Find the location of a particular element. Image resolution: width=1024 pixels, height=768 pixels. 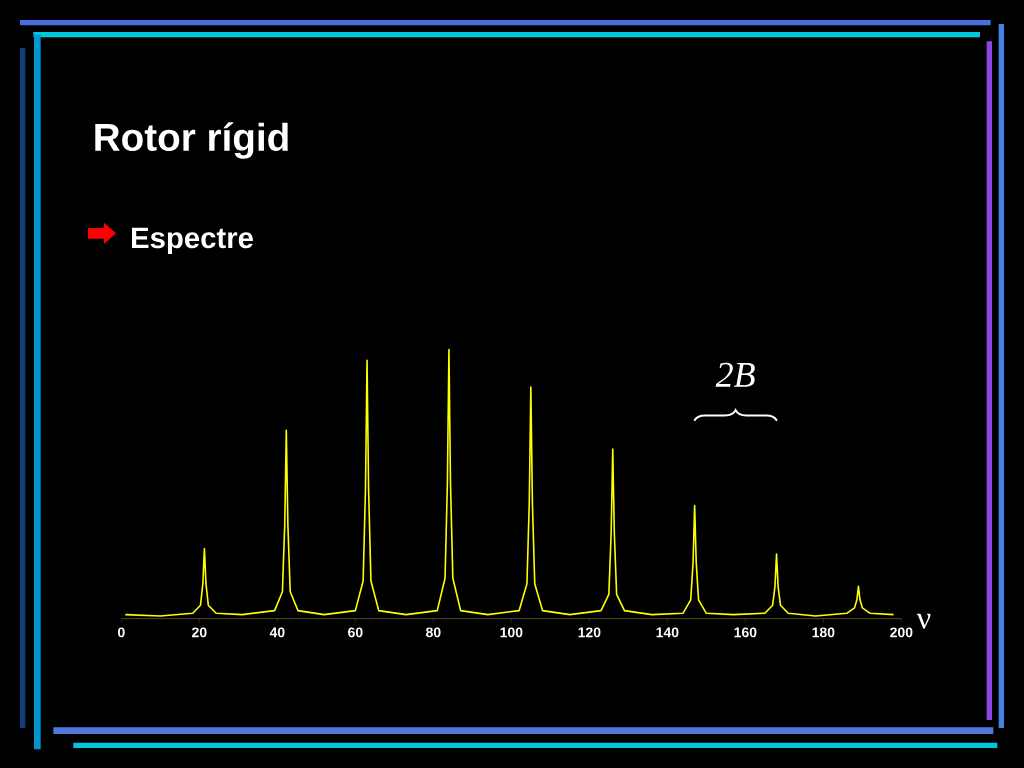

x-tick-label: 60 is located at coordinates (355, 632).